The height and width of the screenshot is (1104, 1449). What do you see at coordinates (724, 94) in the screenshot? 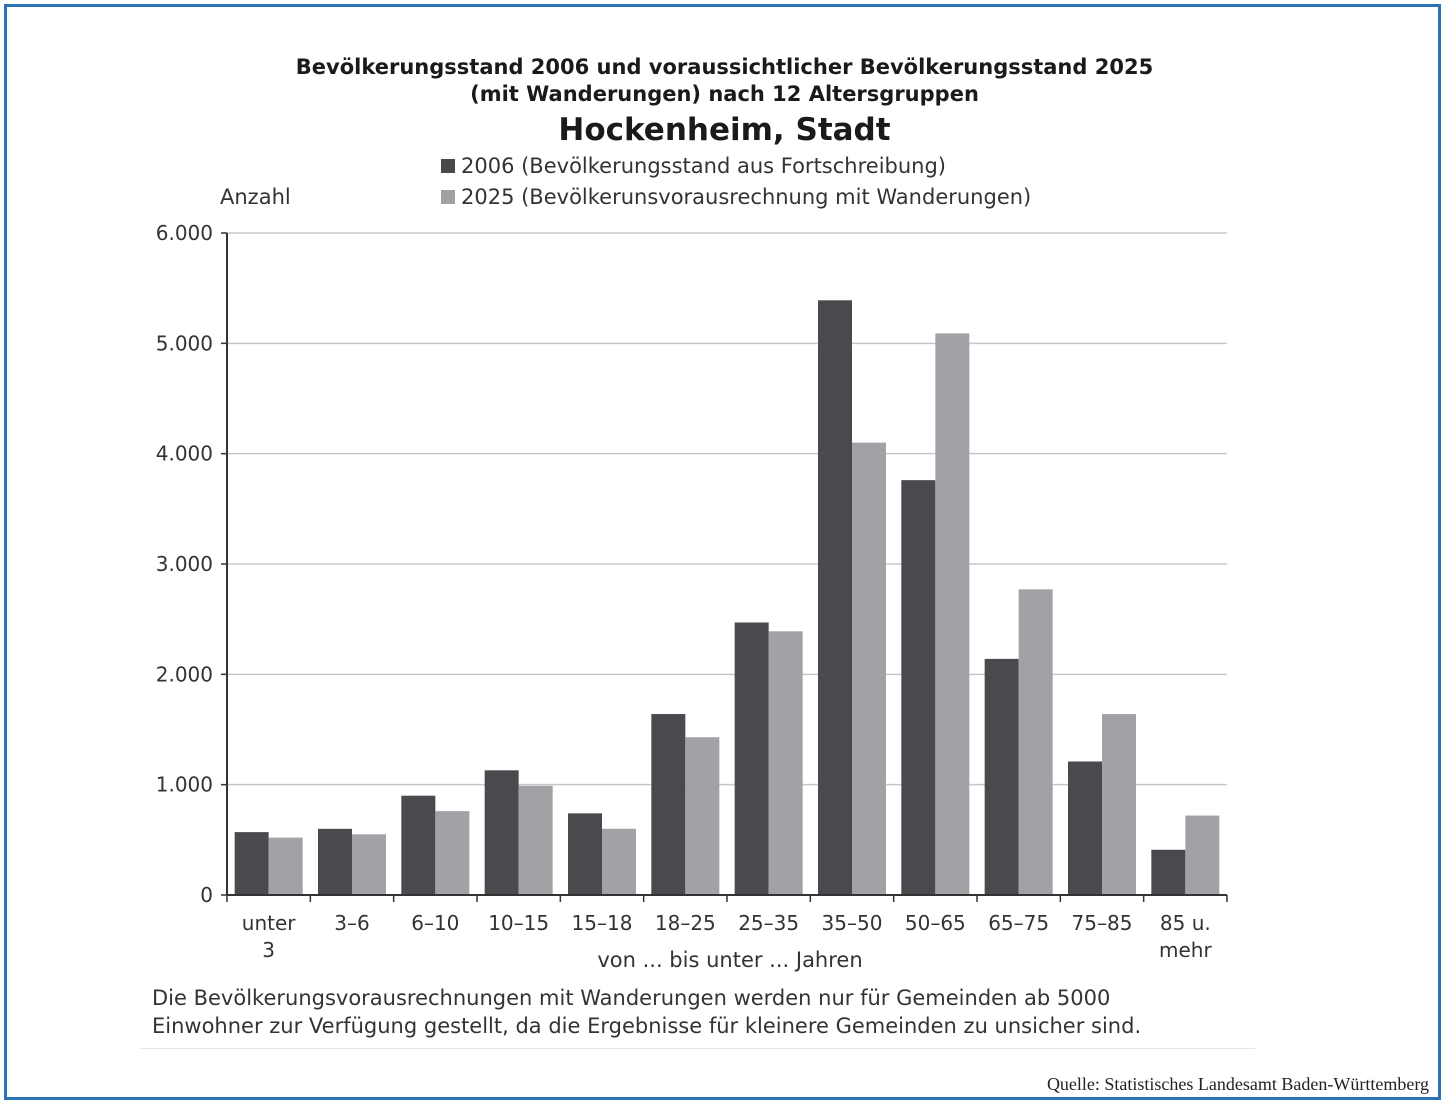
I see `chart-title-line2: (mit Wanderungen) nach 12 Altersgruppen` at bounding box center [724, 94].